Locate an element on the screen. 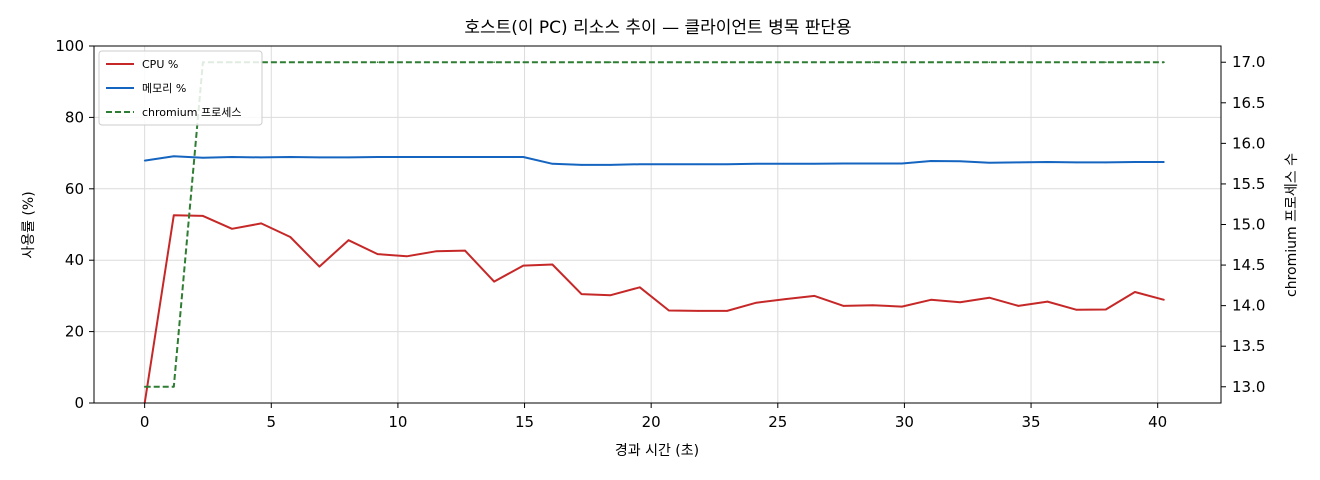  y2-tick-label: 16.5 is located at coordinates (1248, 103).